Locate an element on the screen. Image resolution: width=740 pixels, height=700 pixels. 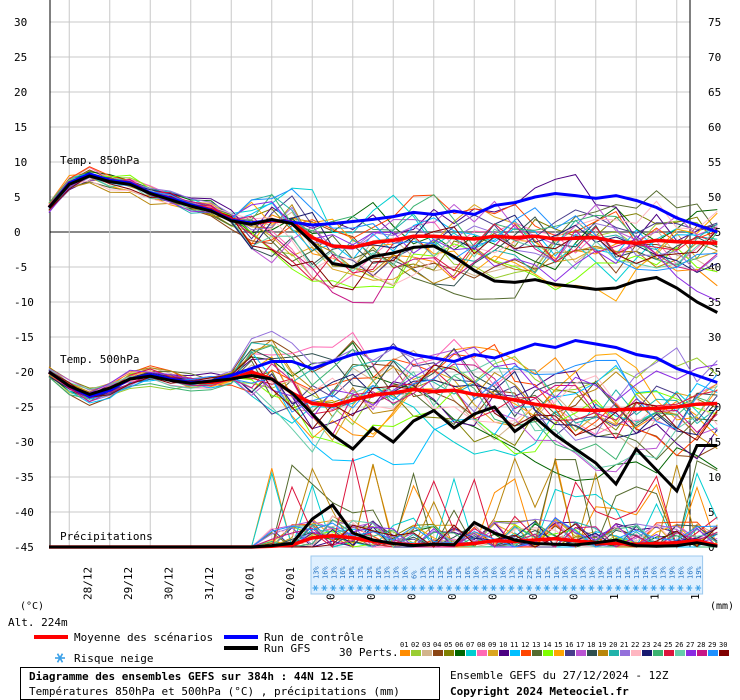
y-right-tick-label: 10 is located at coordinates (714, 477).